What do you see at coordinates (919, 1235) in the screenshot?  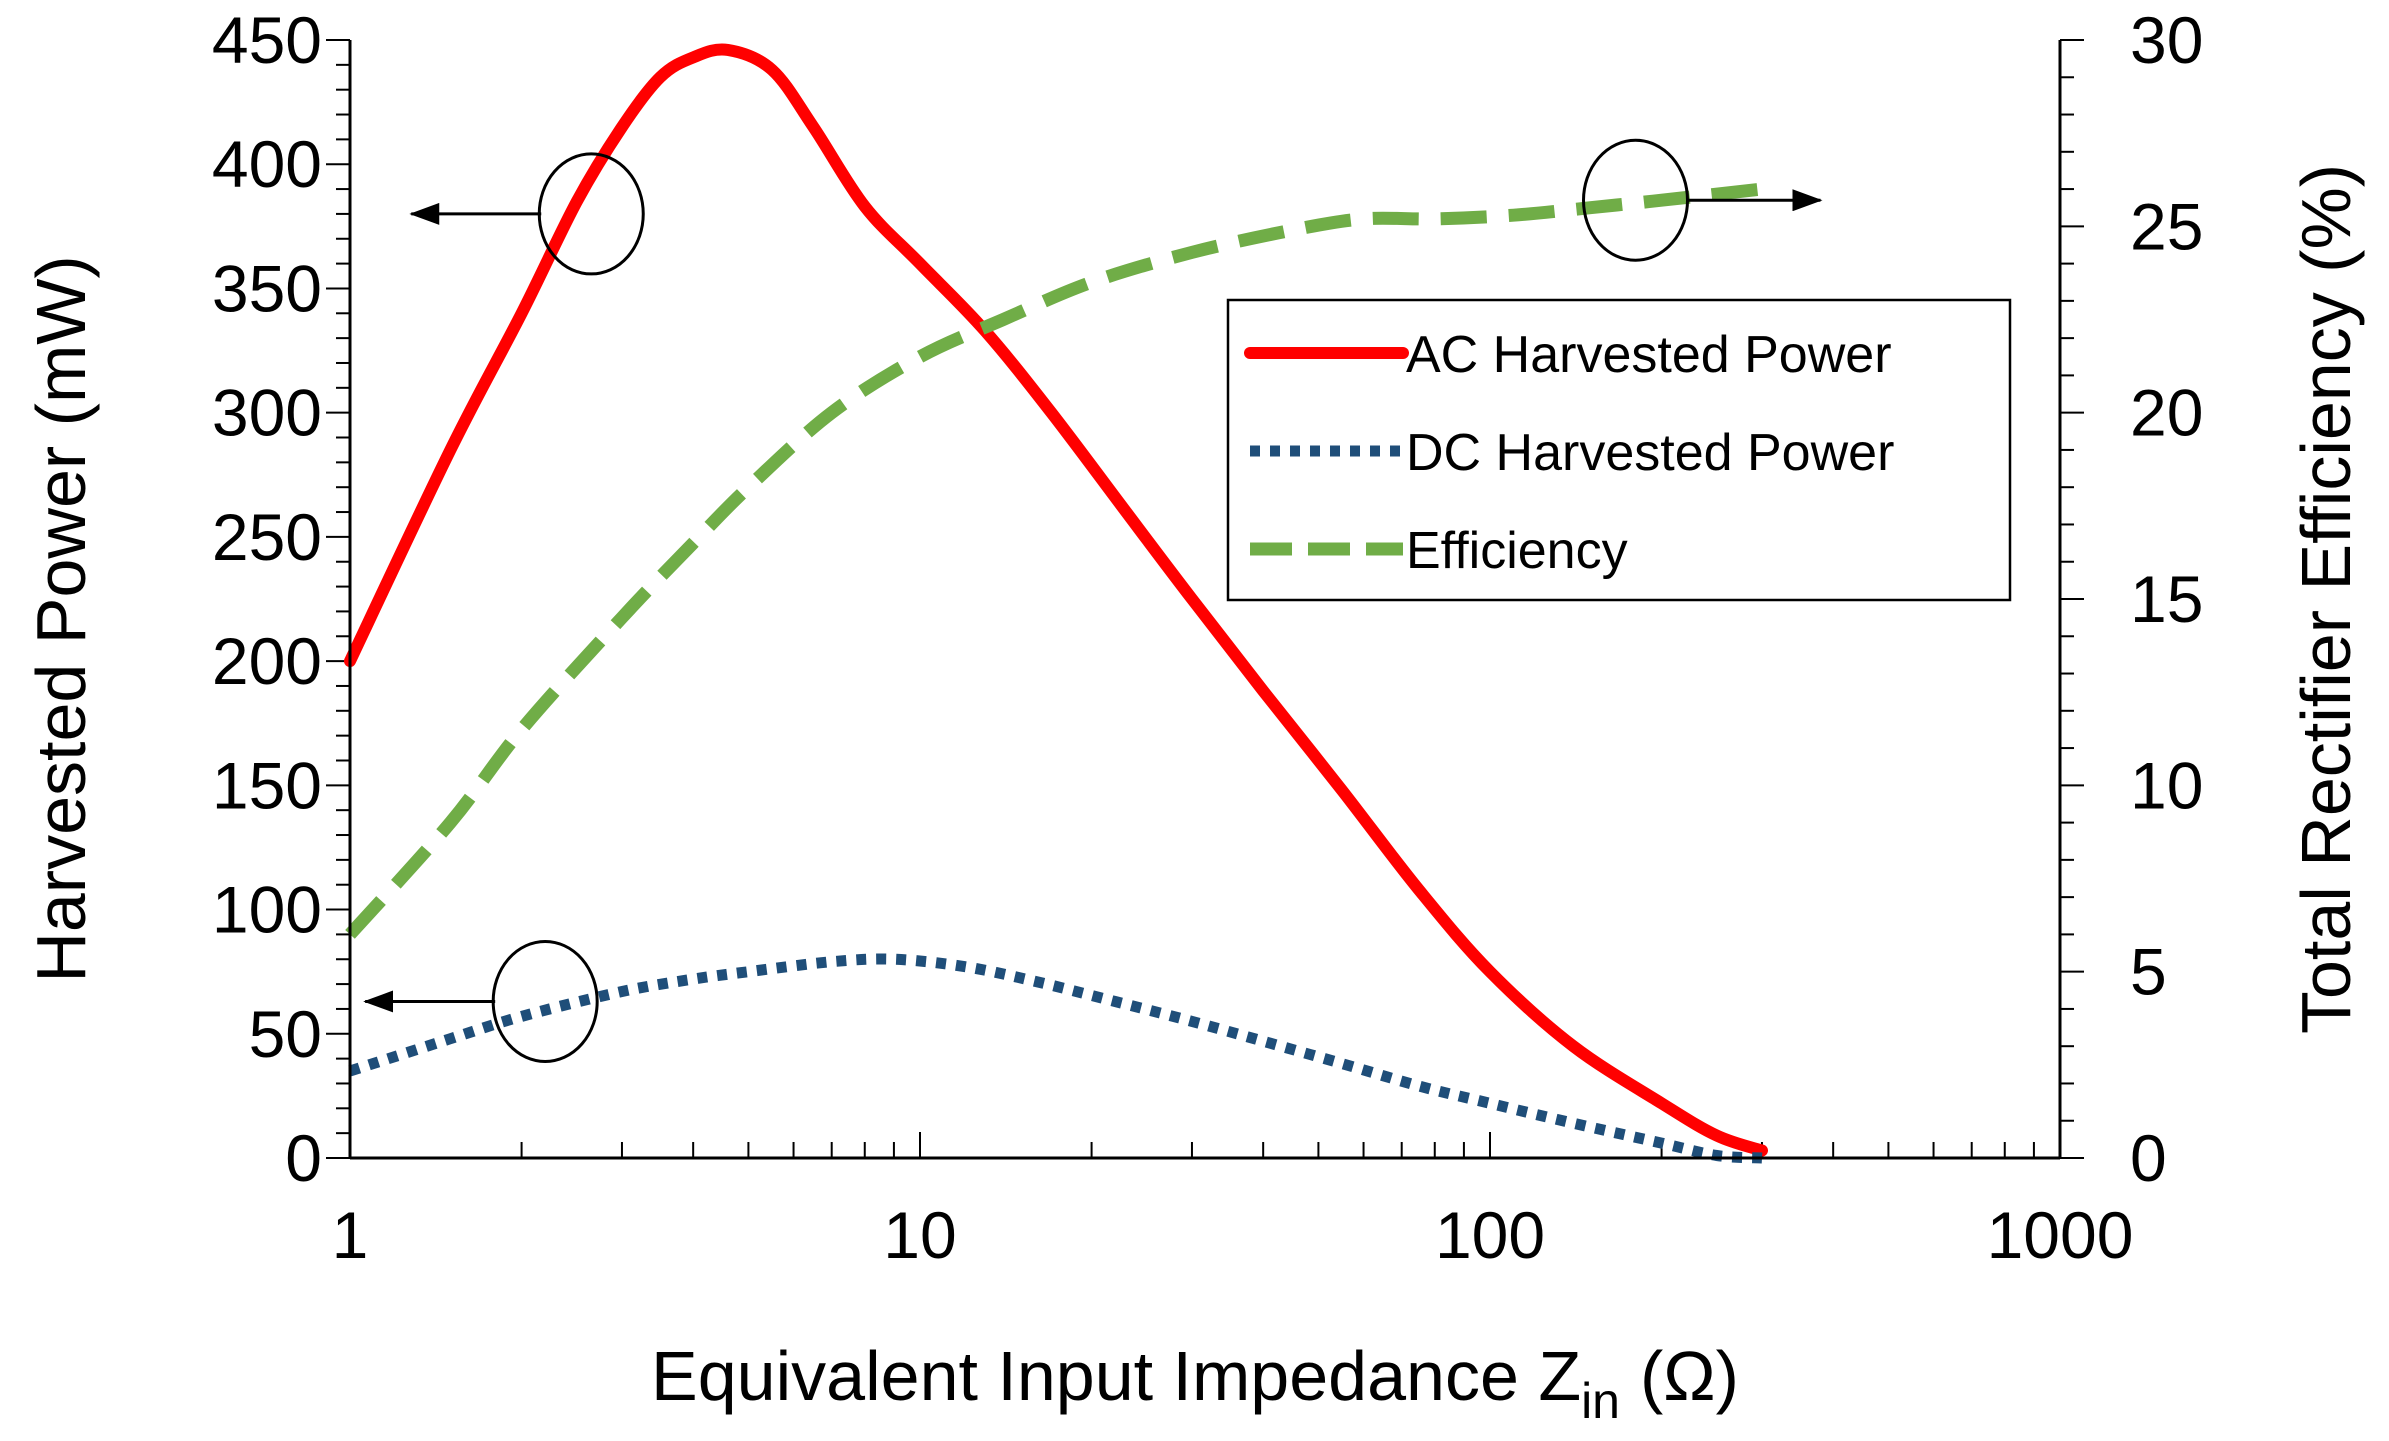 I see `x-tick-label: 10` at bounding box center [919, 1235].